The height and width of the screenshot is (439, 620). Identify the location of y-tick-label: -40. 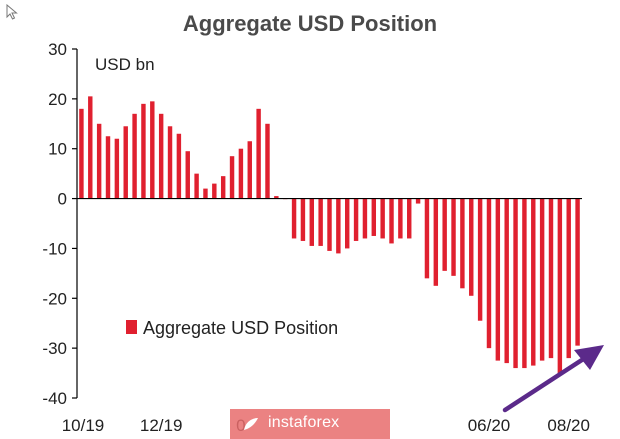
(54, 398).